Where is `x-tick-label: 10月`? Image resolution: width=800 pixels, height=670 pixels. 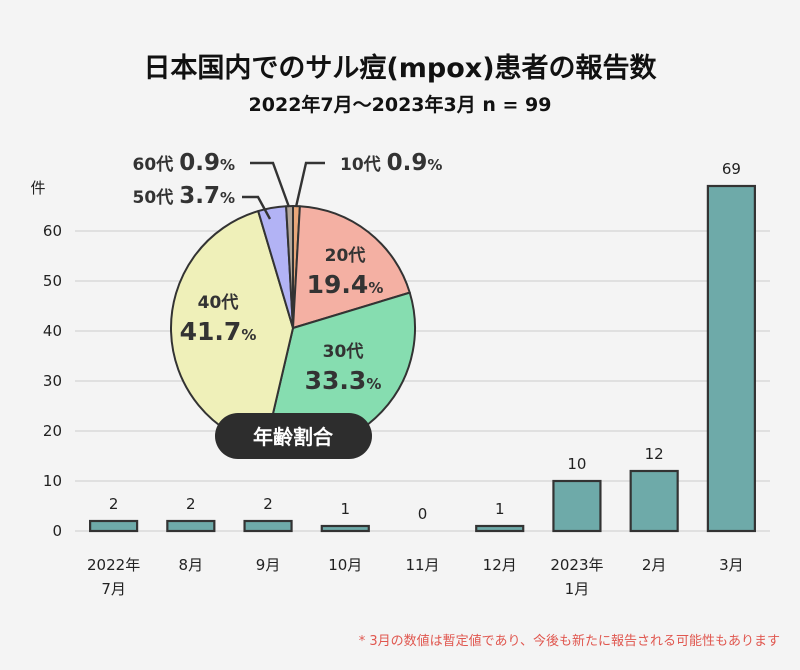 x-tick-label: 10月 is located at coordinates (345, 565).